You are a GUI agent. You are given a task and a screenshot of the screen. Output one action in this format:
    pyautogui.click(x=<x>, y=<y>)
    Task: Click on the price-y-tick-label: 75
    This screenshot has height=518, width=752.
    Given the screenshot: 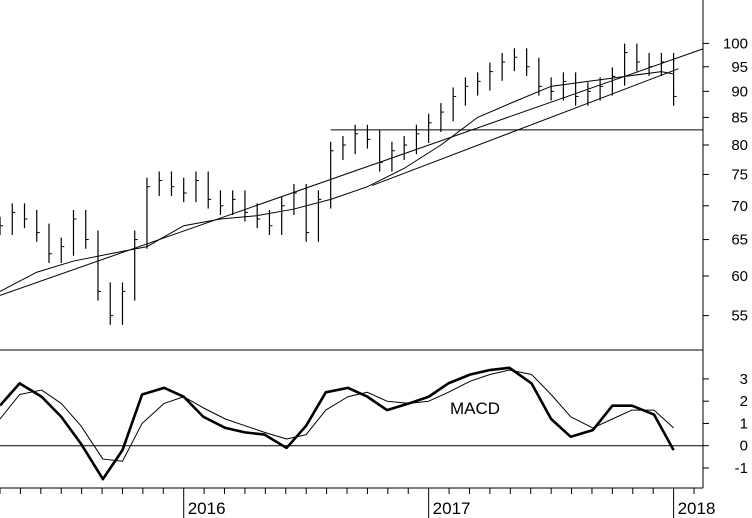 What is the action you would take?
    pyautogui.click(x=739, y=174)
    